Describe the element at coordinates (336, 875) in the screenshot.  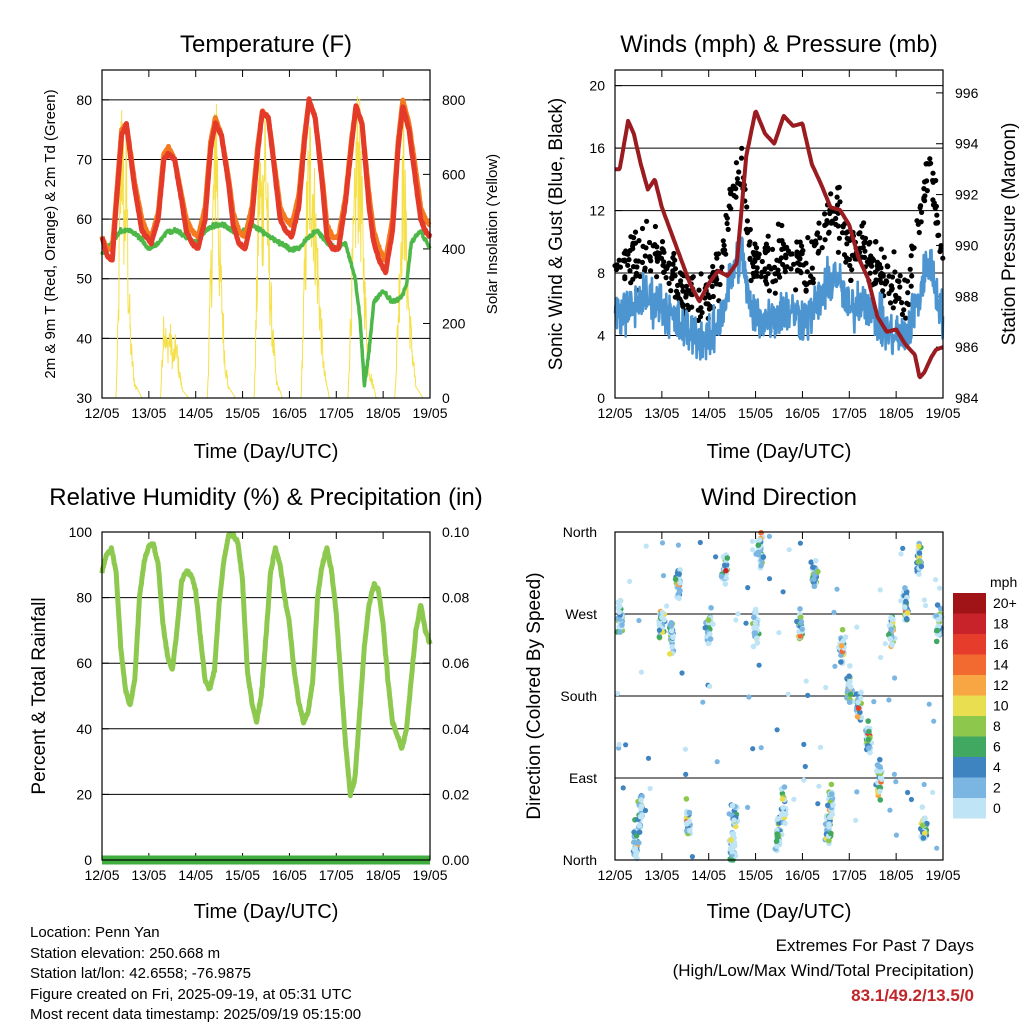
I see `x-tick-label: 17/05` at that location.